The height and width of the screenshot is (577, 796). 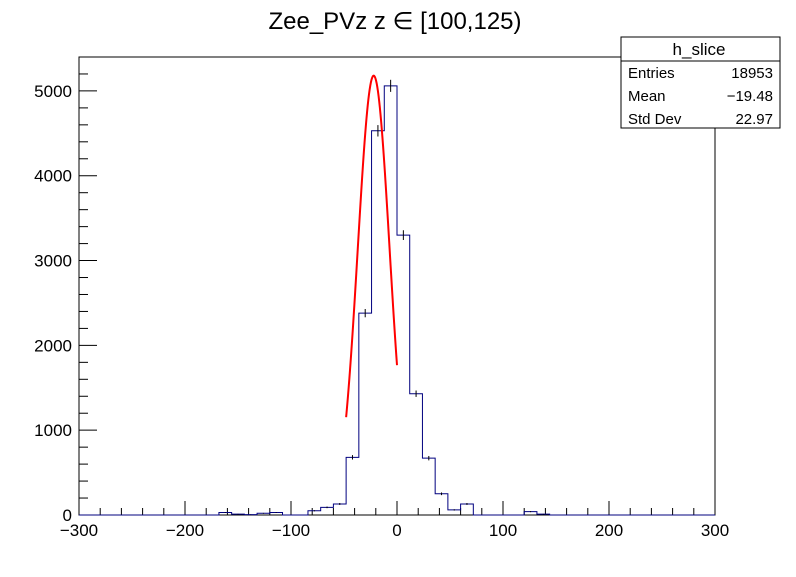 I want to click on y-axis: 0 1000 2000 3000 4000 5000, so click(x=65, y=290).